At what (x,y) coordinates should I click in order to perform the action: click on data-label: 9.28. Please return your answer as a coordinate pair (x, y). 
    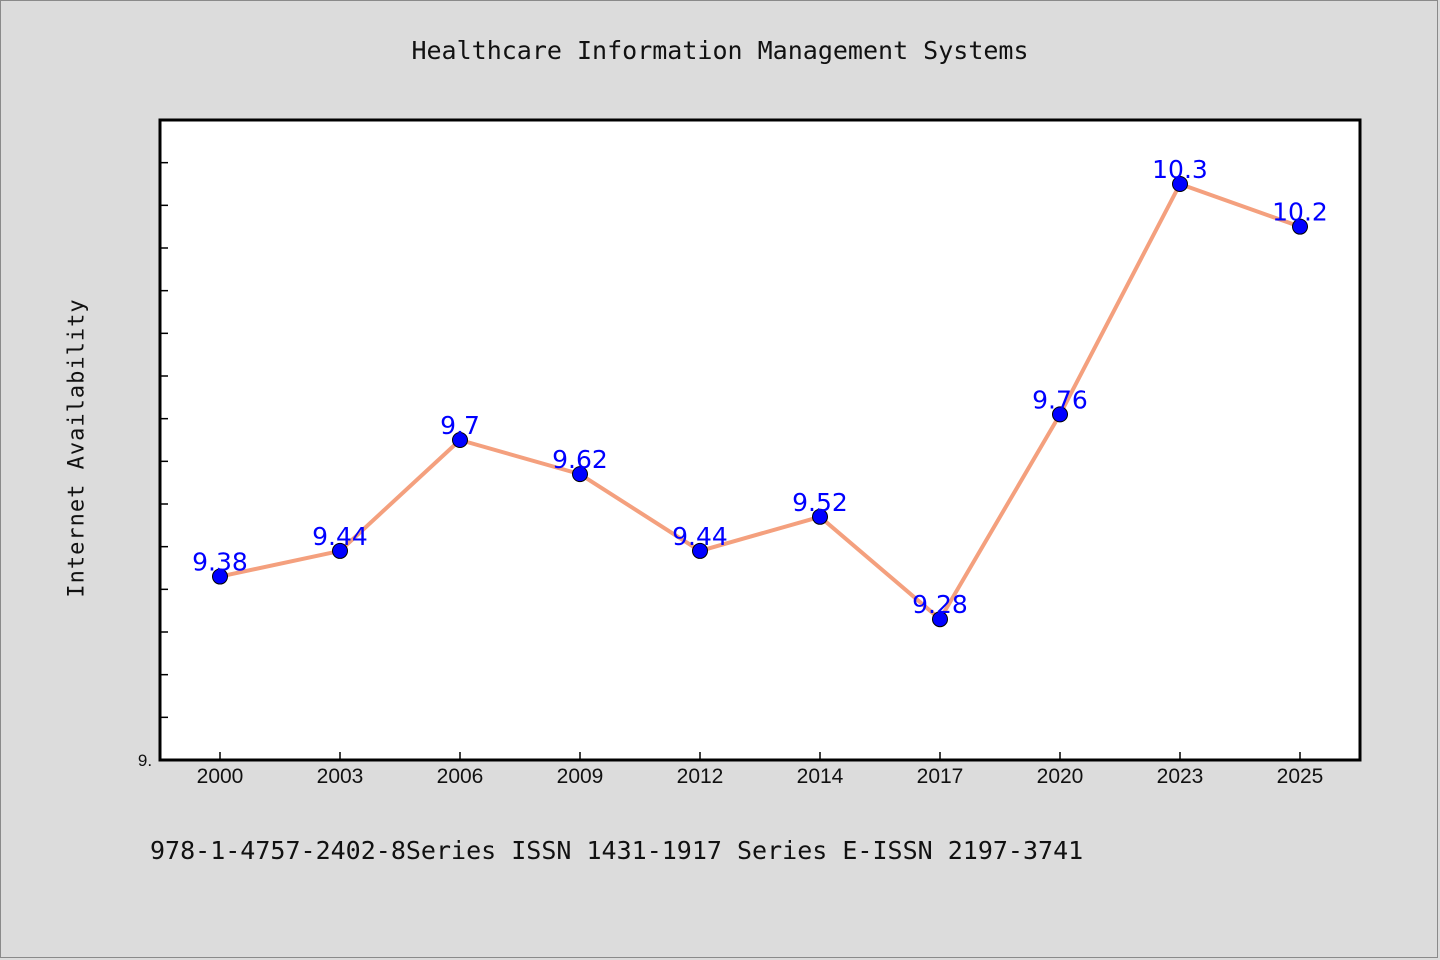
    Looking at the image, I should click on (940, 604).